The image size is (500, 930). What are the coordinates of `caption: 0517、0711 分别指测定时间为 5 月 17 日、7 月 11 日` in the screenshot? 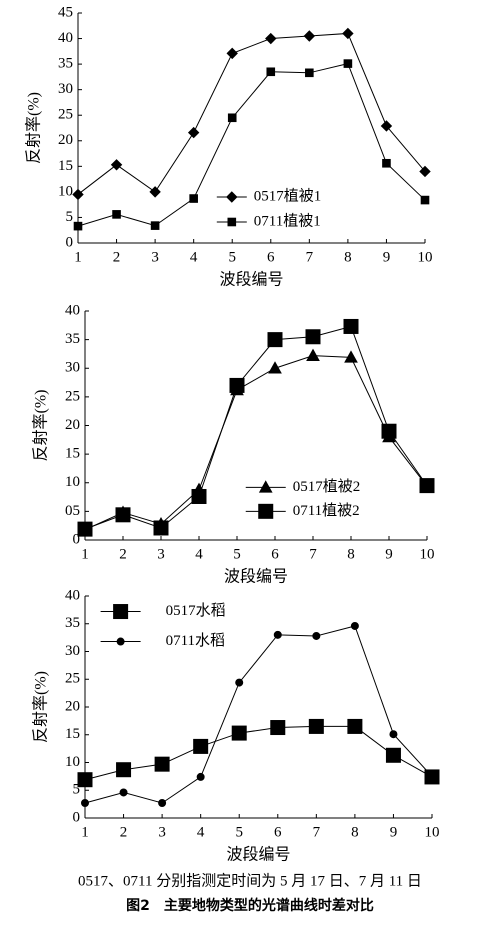 It's located at (250, 880).